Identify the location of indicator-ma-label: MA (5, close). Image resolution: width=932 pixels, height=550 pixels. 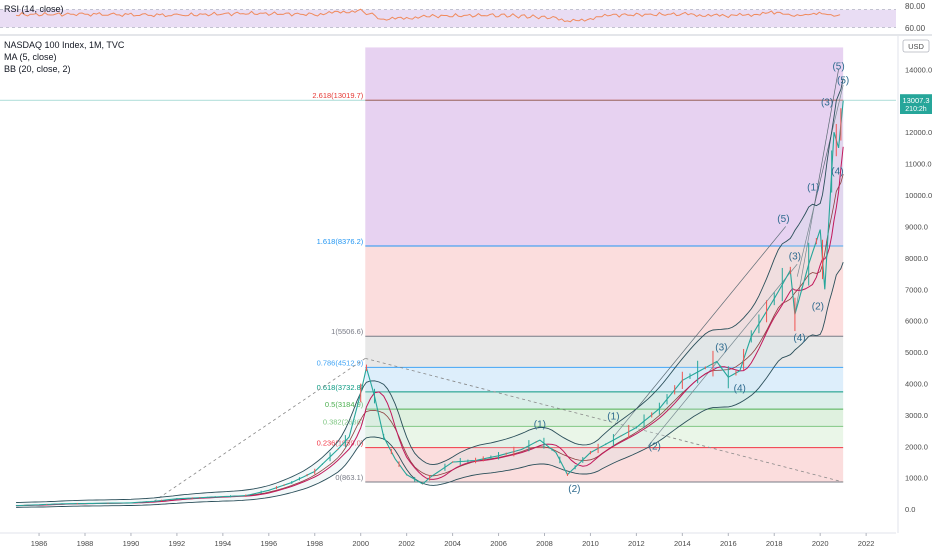
(30, 57).